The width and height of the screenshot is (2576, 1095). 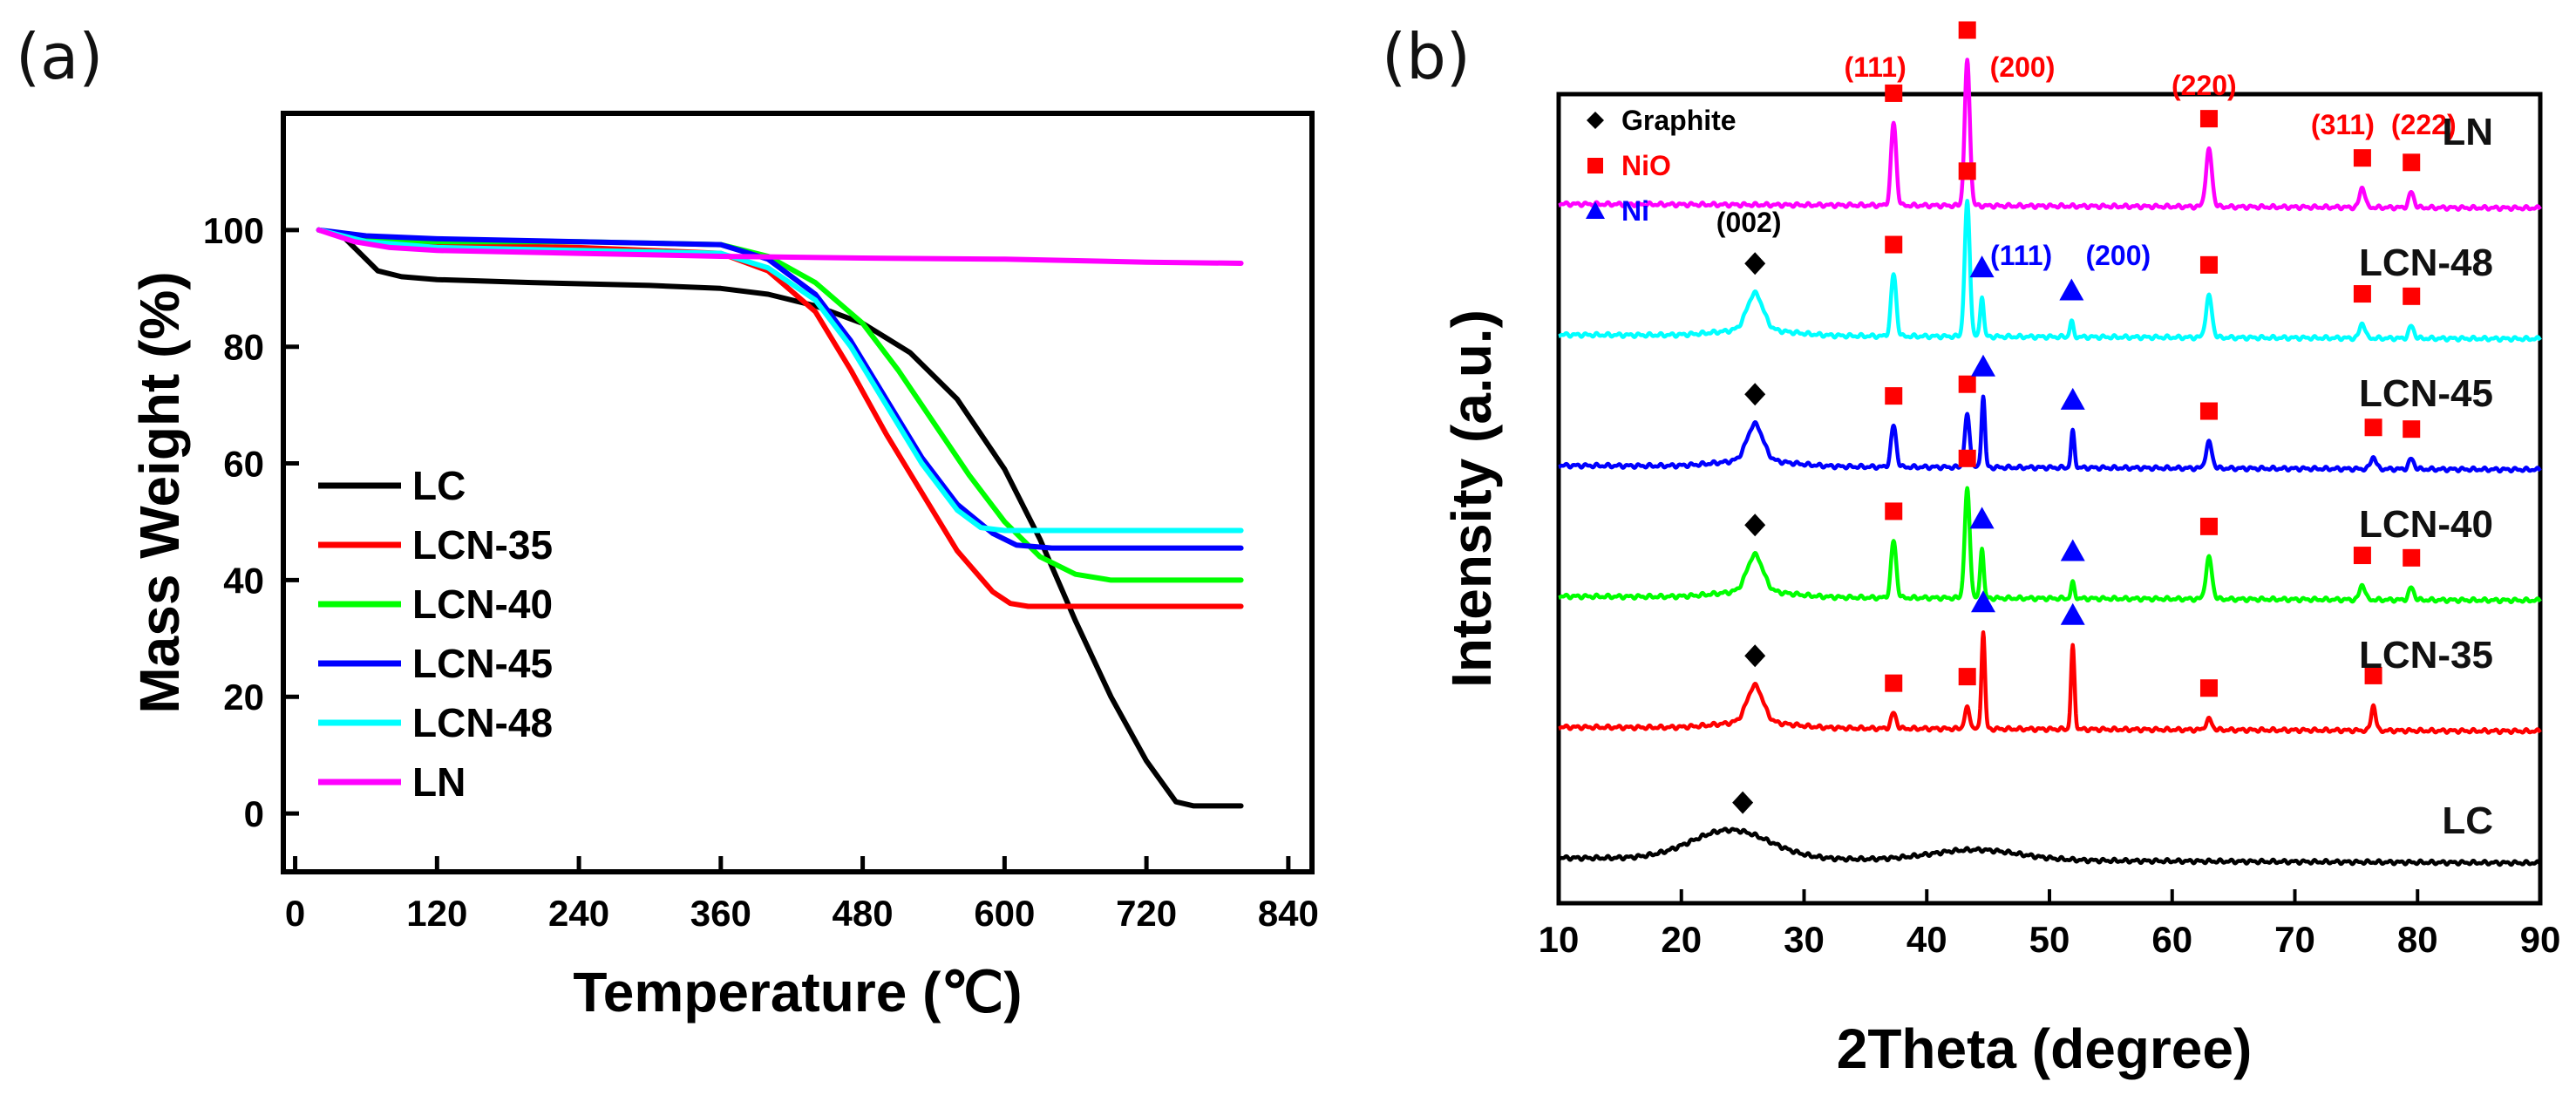 I want to click on x-tick-label: 50, so click(x=2049, y=939).